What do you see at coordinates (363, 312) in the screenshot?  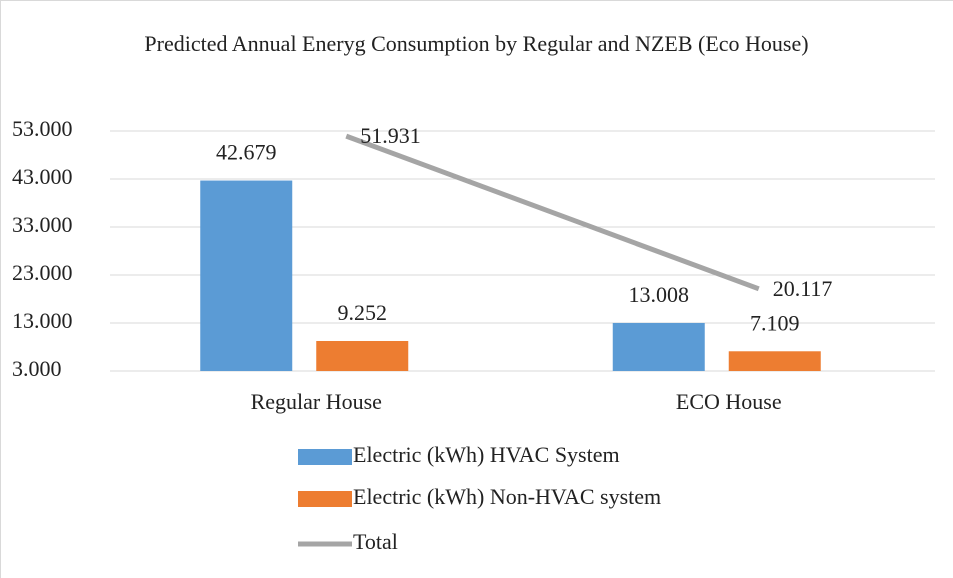 I see `data-label: 9.252` at bounding box center [363, 312].